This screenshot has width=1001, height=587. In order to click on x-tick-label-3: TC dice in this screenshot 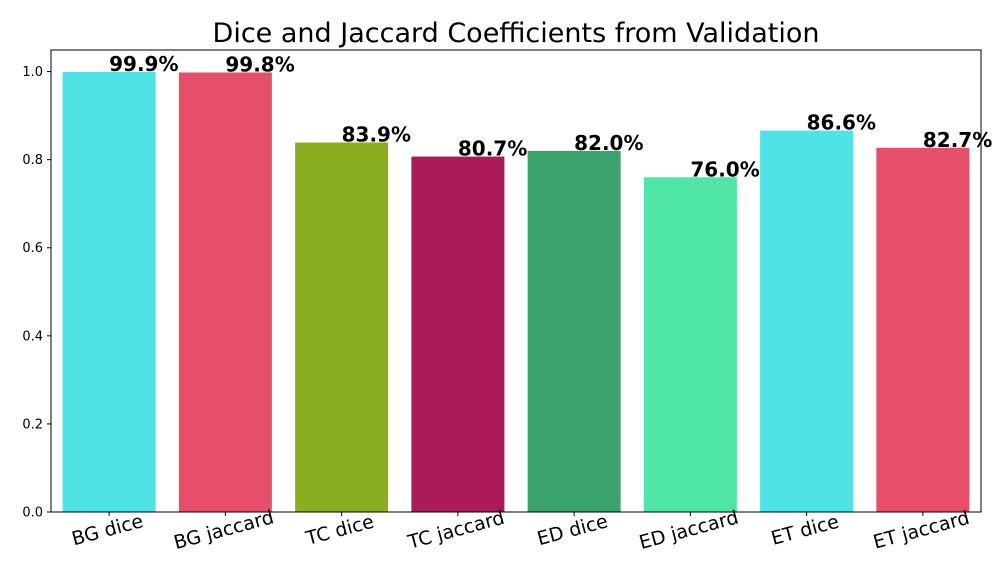, I will do `click(340, 530)`.